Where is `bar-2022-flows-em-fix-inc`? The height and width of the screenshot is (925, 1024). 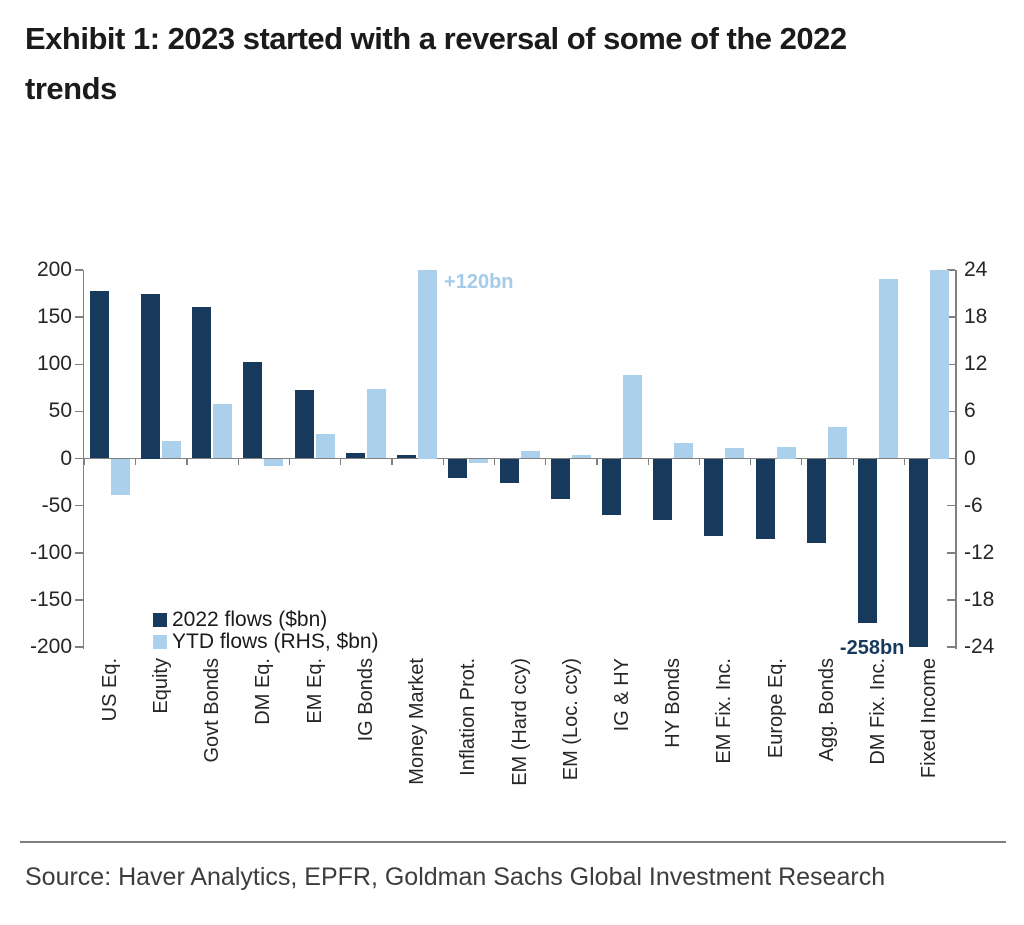 bar-2022-flows-em-fix-inc is located at coordinates (714, 497).